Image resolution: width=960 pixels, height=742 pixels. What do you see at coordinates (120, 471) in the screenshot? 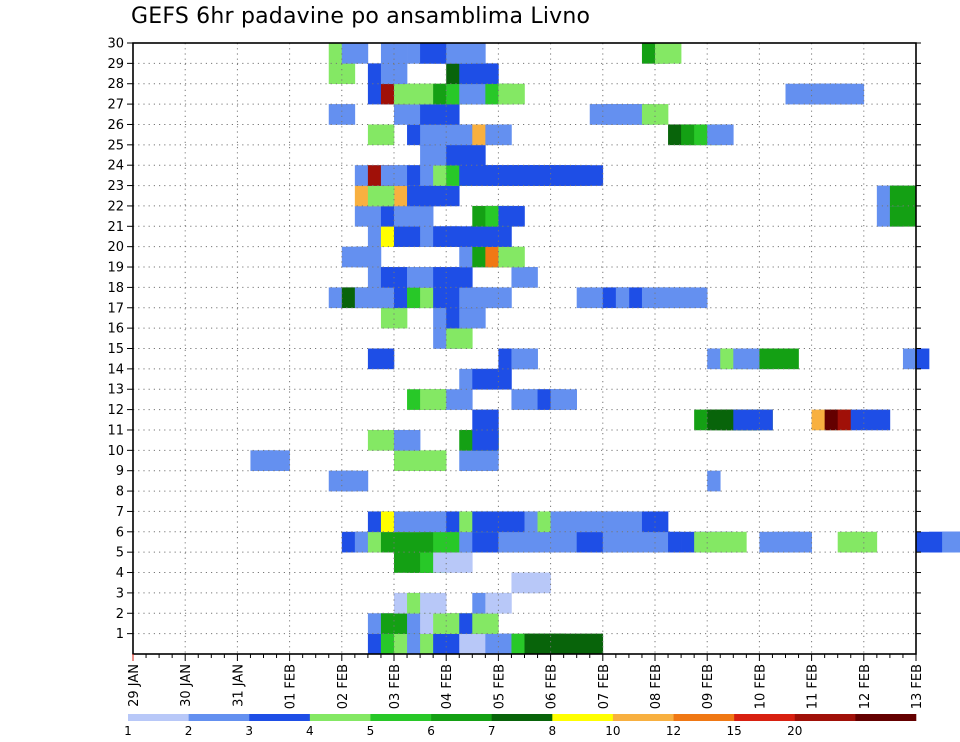
I see `y-tick-label: 9` at bounding box center [120, 471].